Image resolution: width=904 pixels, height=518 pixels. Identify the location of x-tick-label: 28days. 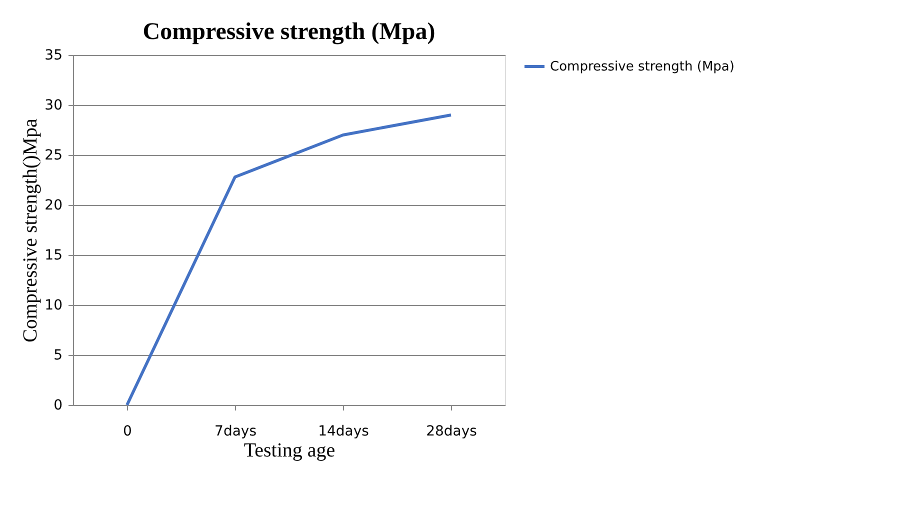
(451, 432).